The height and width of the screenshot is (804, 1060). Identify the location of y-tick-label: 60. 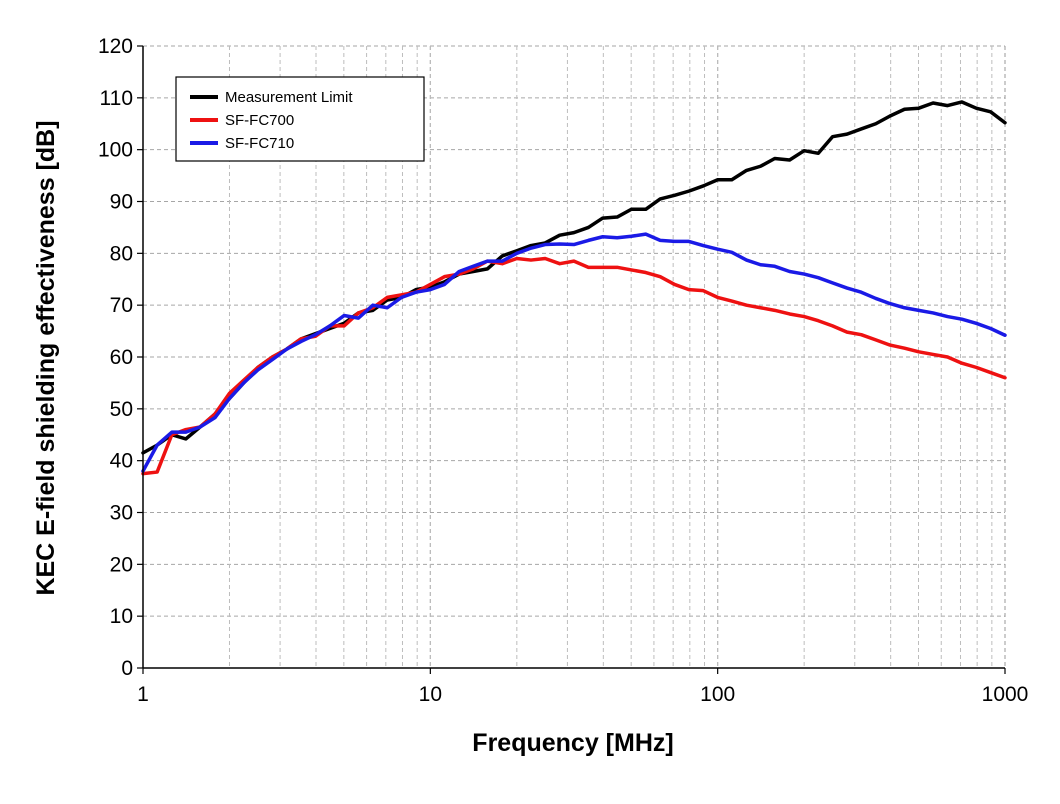
(121, 357).